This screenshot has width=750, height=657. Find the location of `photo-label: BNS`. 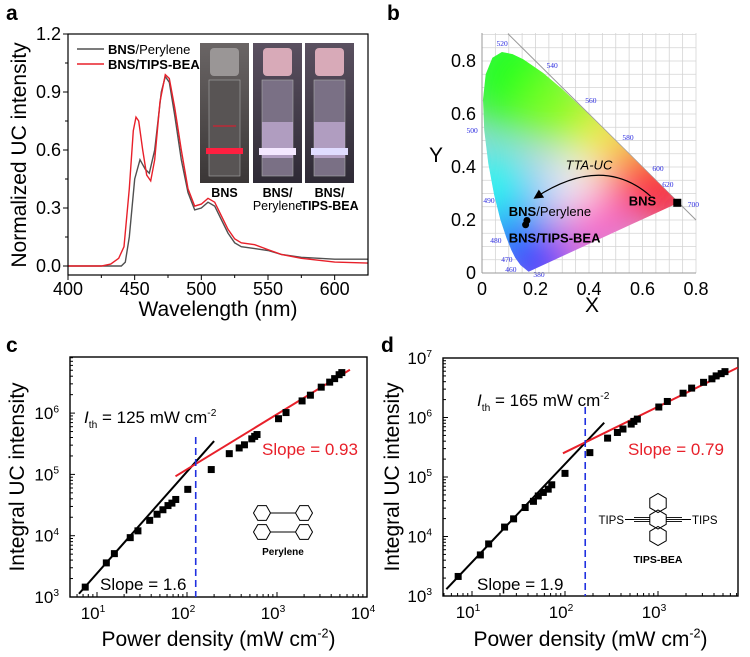

photo-label: BNS is located at coordinates (224, 193).